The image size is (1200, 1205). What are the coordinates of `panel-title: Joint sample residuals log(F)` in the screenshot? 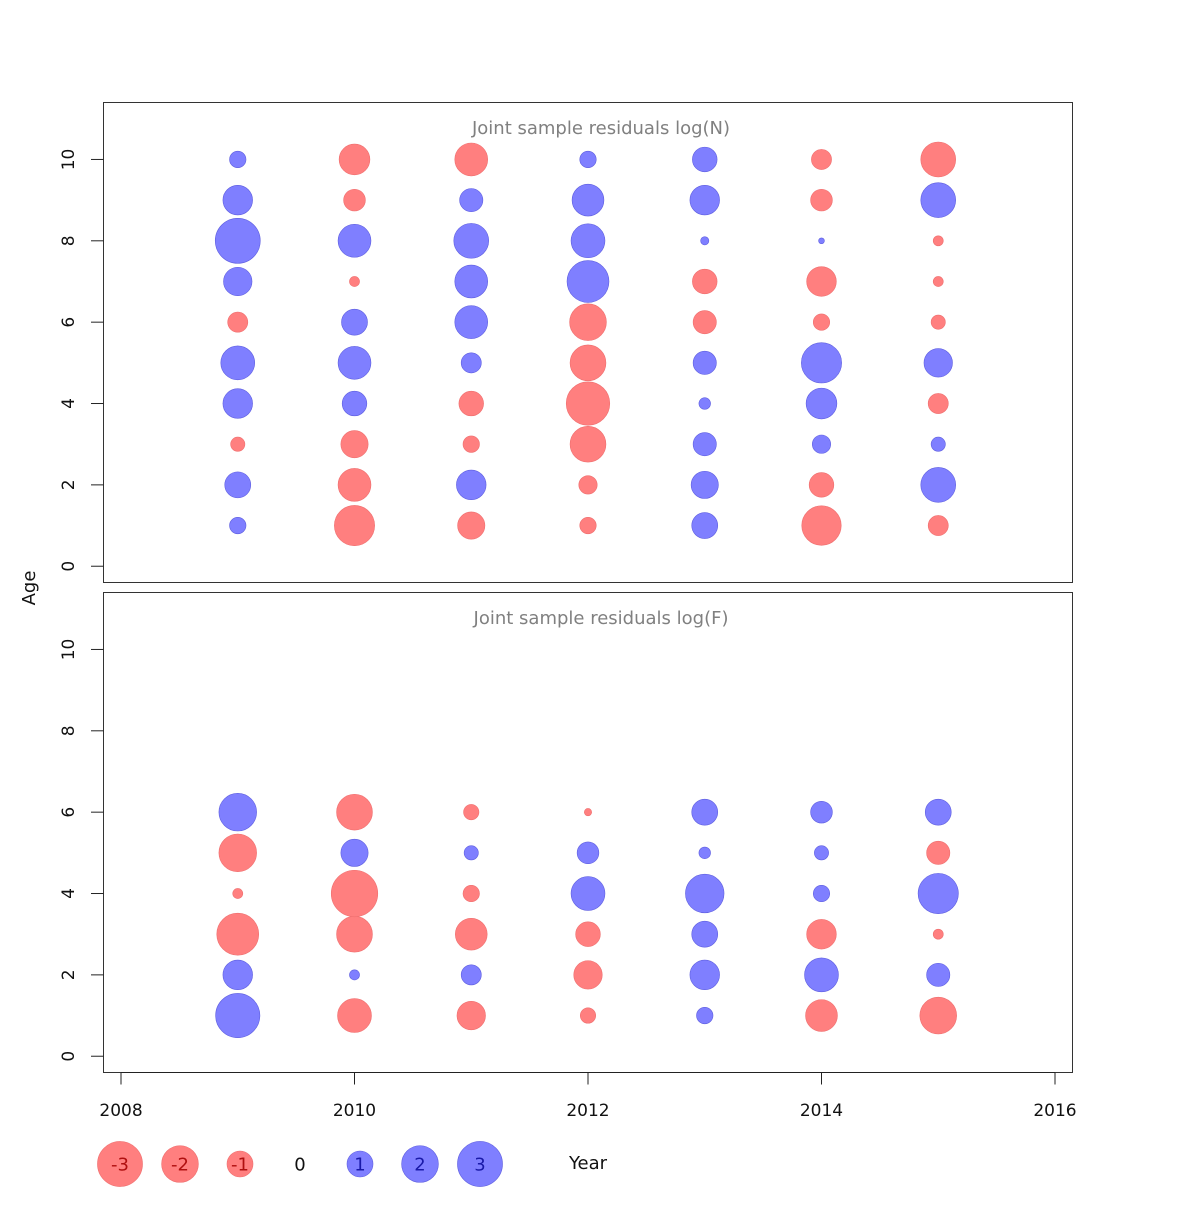 It's located at (601, 618).